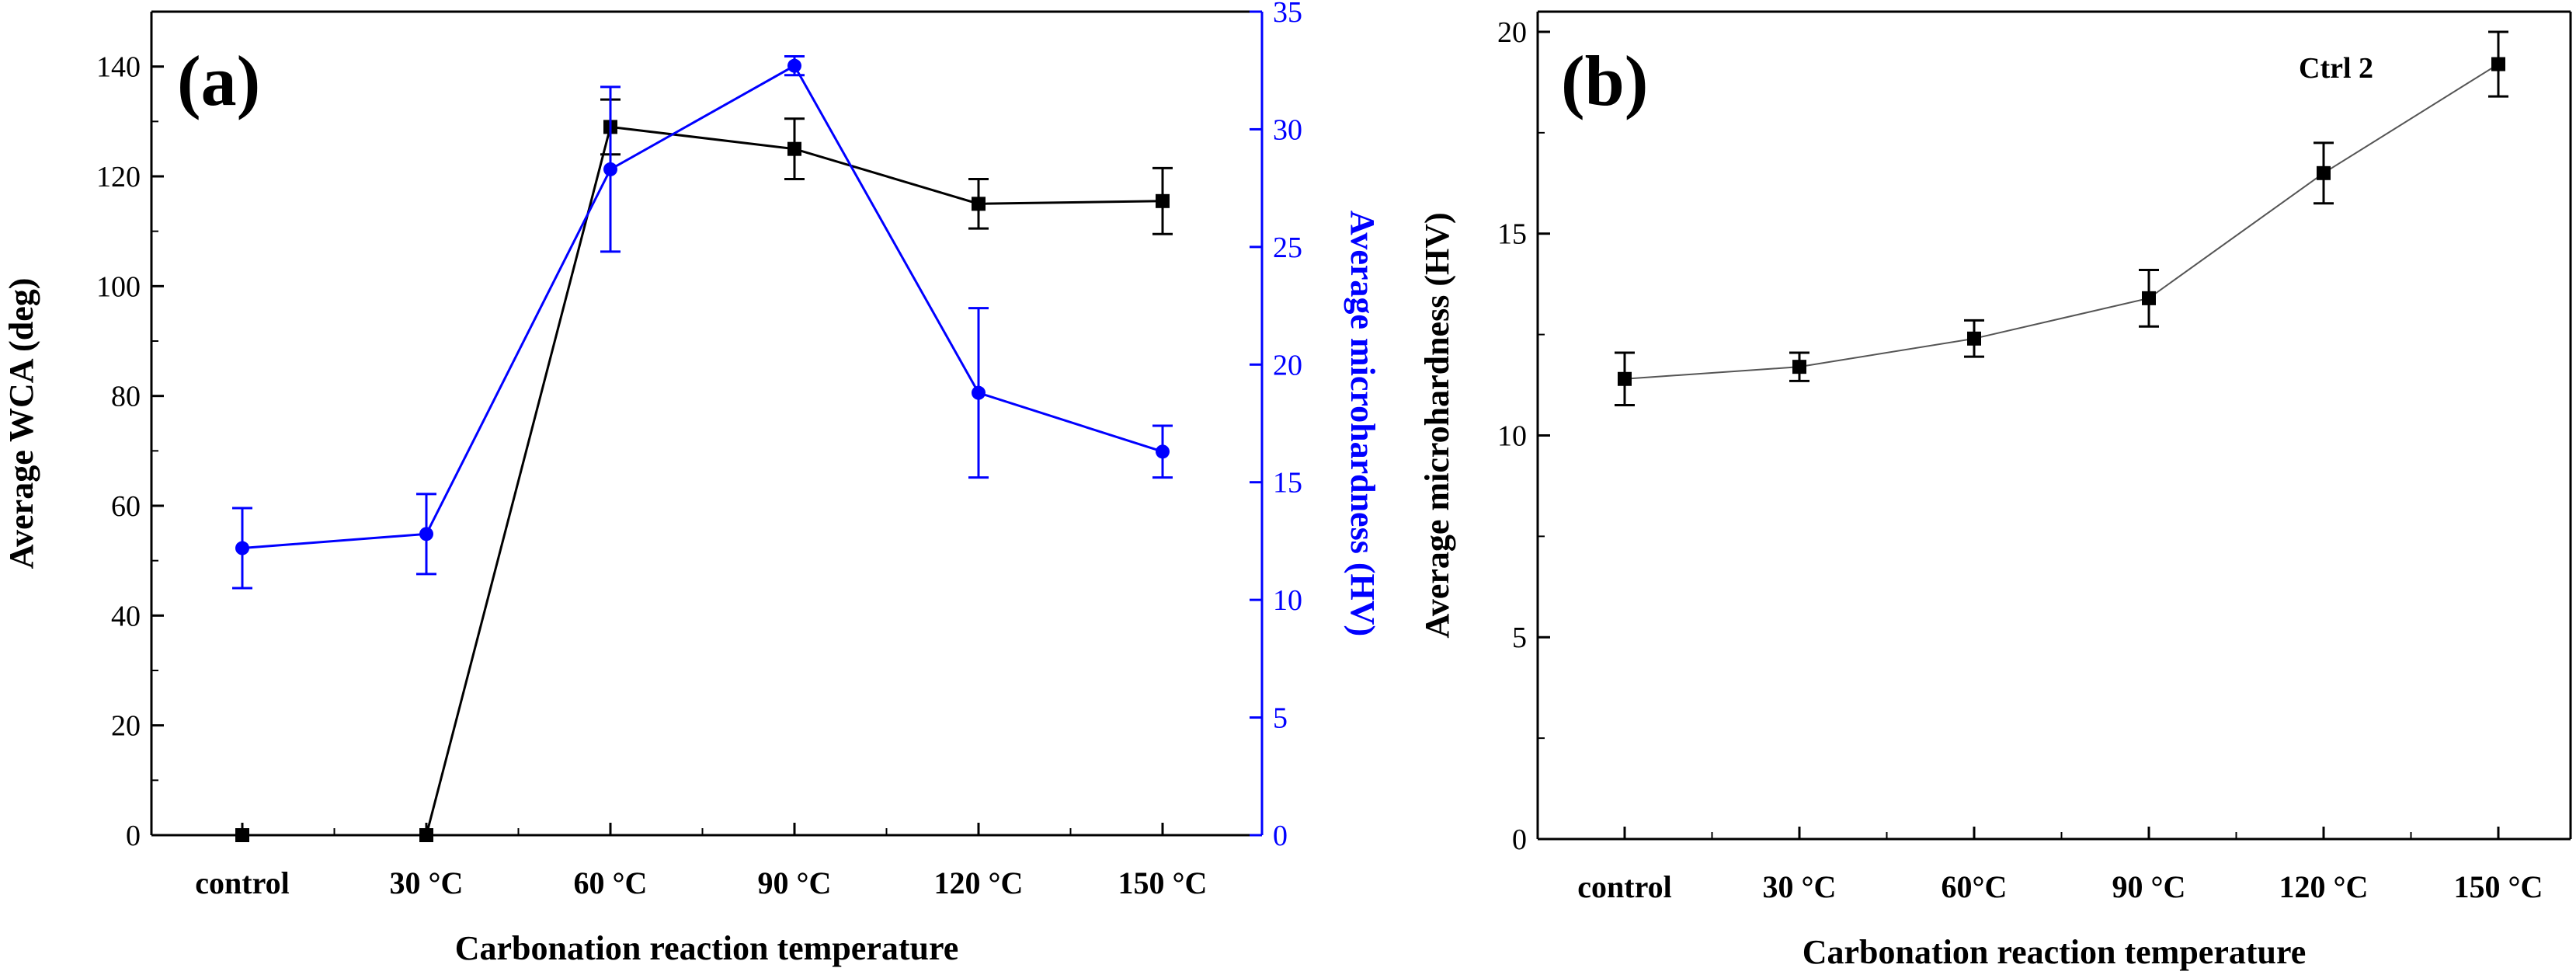 The image size is (2576, 975). I want to click on y-axis-title: Average microhardness (HV), so click(1437, 425).